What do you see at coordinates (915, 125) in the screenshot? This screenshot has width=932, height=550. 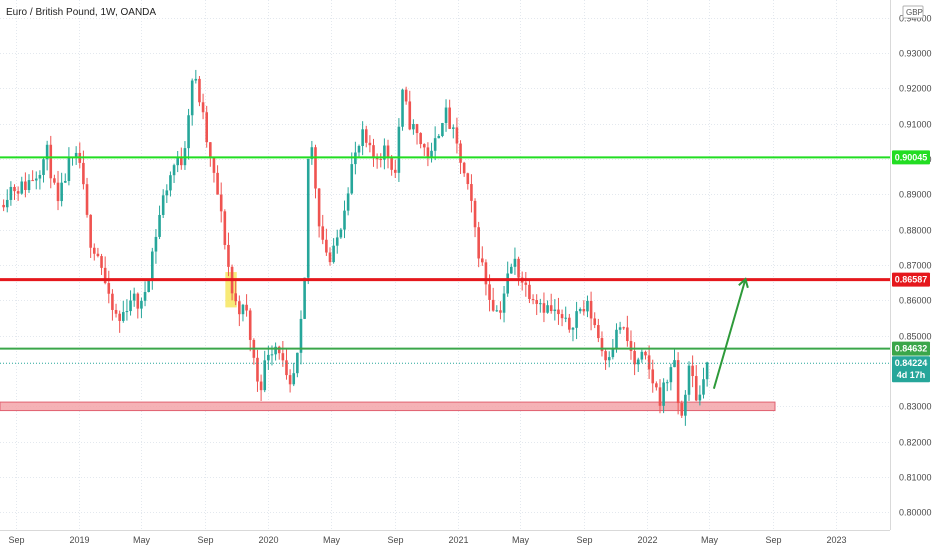 I see `price-tick-label: 0.91000` at bounding box center [915, 125].